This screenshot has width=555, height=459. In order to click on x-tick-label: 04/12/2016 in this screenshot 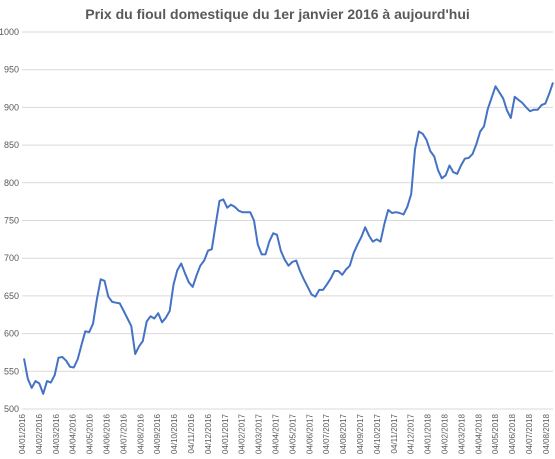, I will do `click(208, 433)`.